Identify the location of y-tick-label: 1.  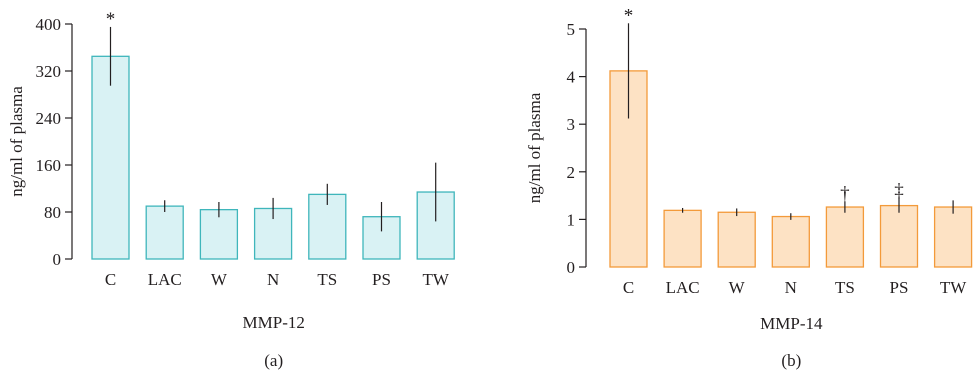
(571, 219).